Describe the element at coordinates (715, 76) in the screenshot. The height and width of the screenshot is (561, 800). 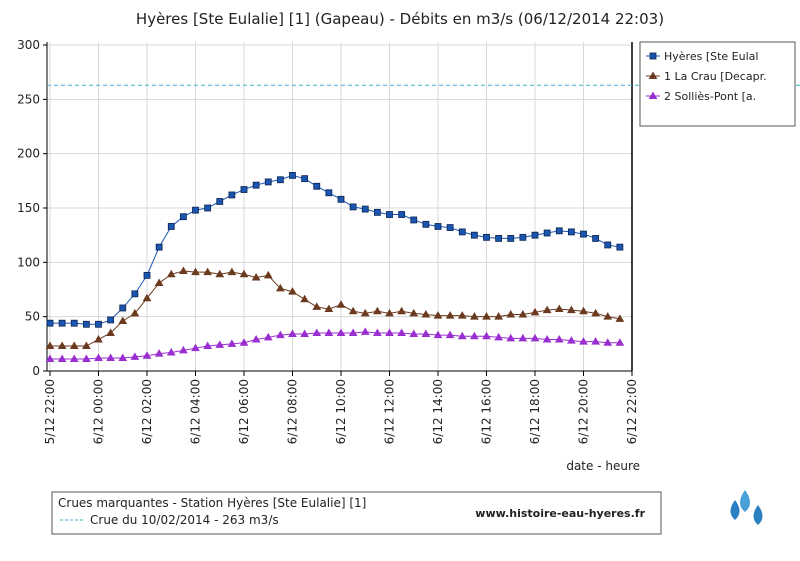
I see `legend-label: 1 La Crau [Decapr.` at that location.